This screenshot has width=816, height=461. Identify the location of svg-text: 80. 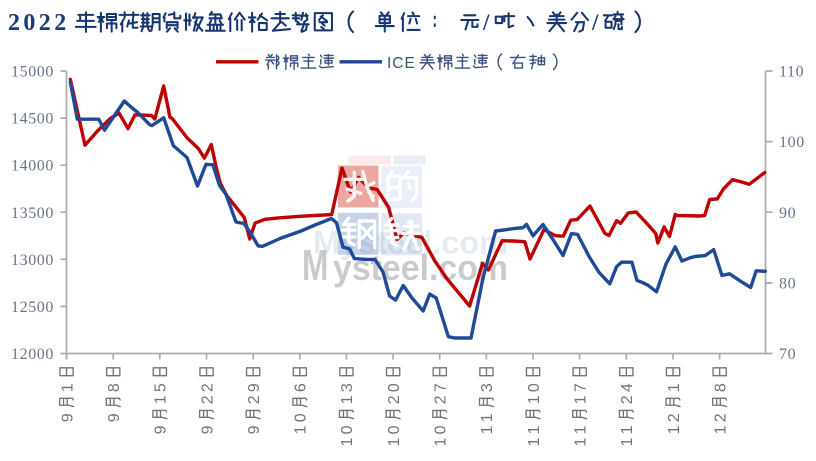
(787, 283).